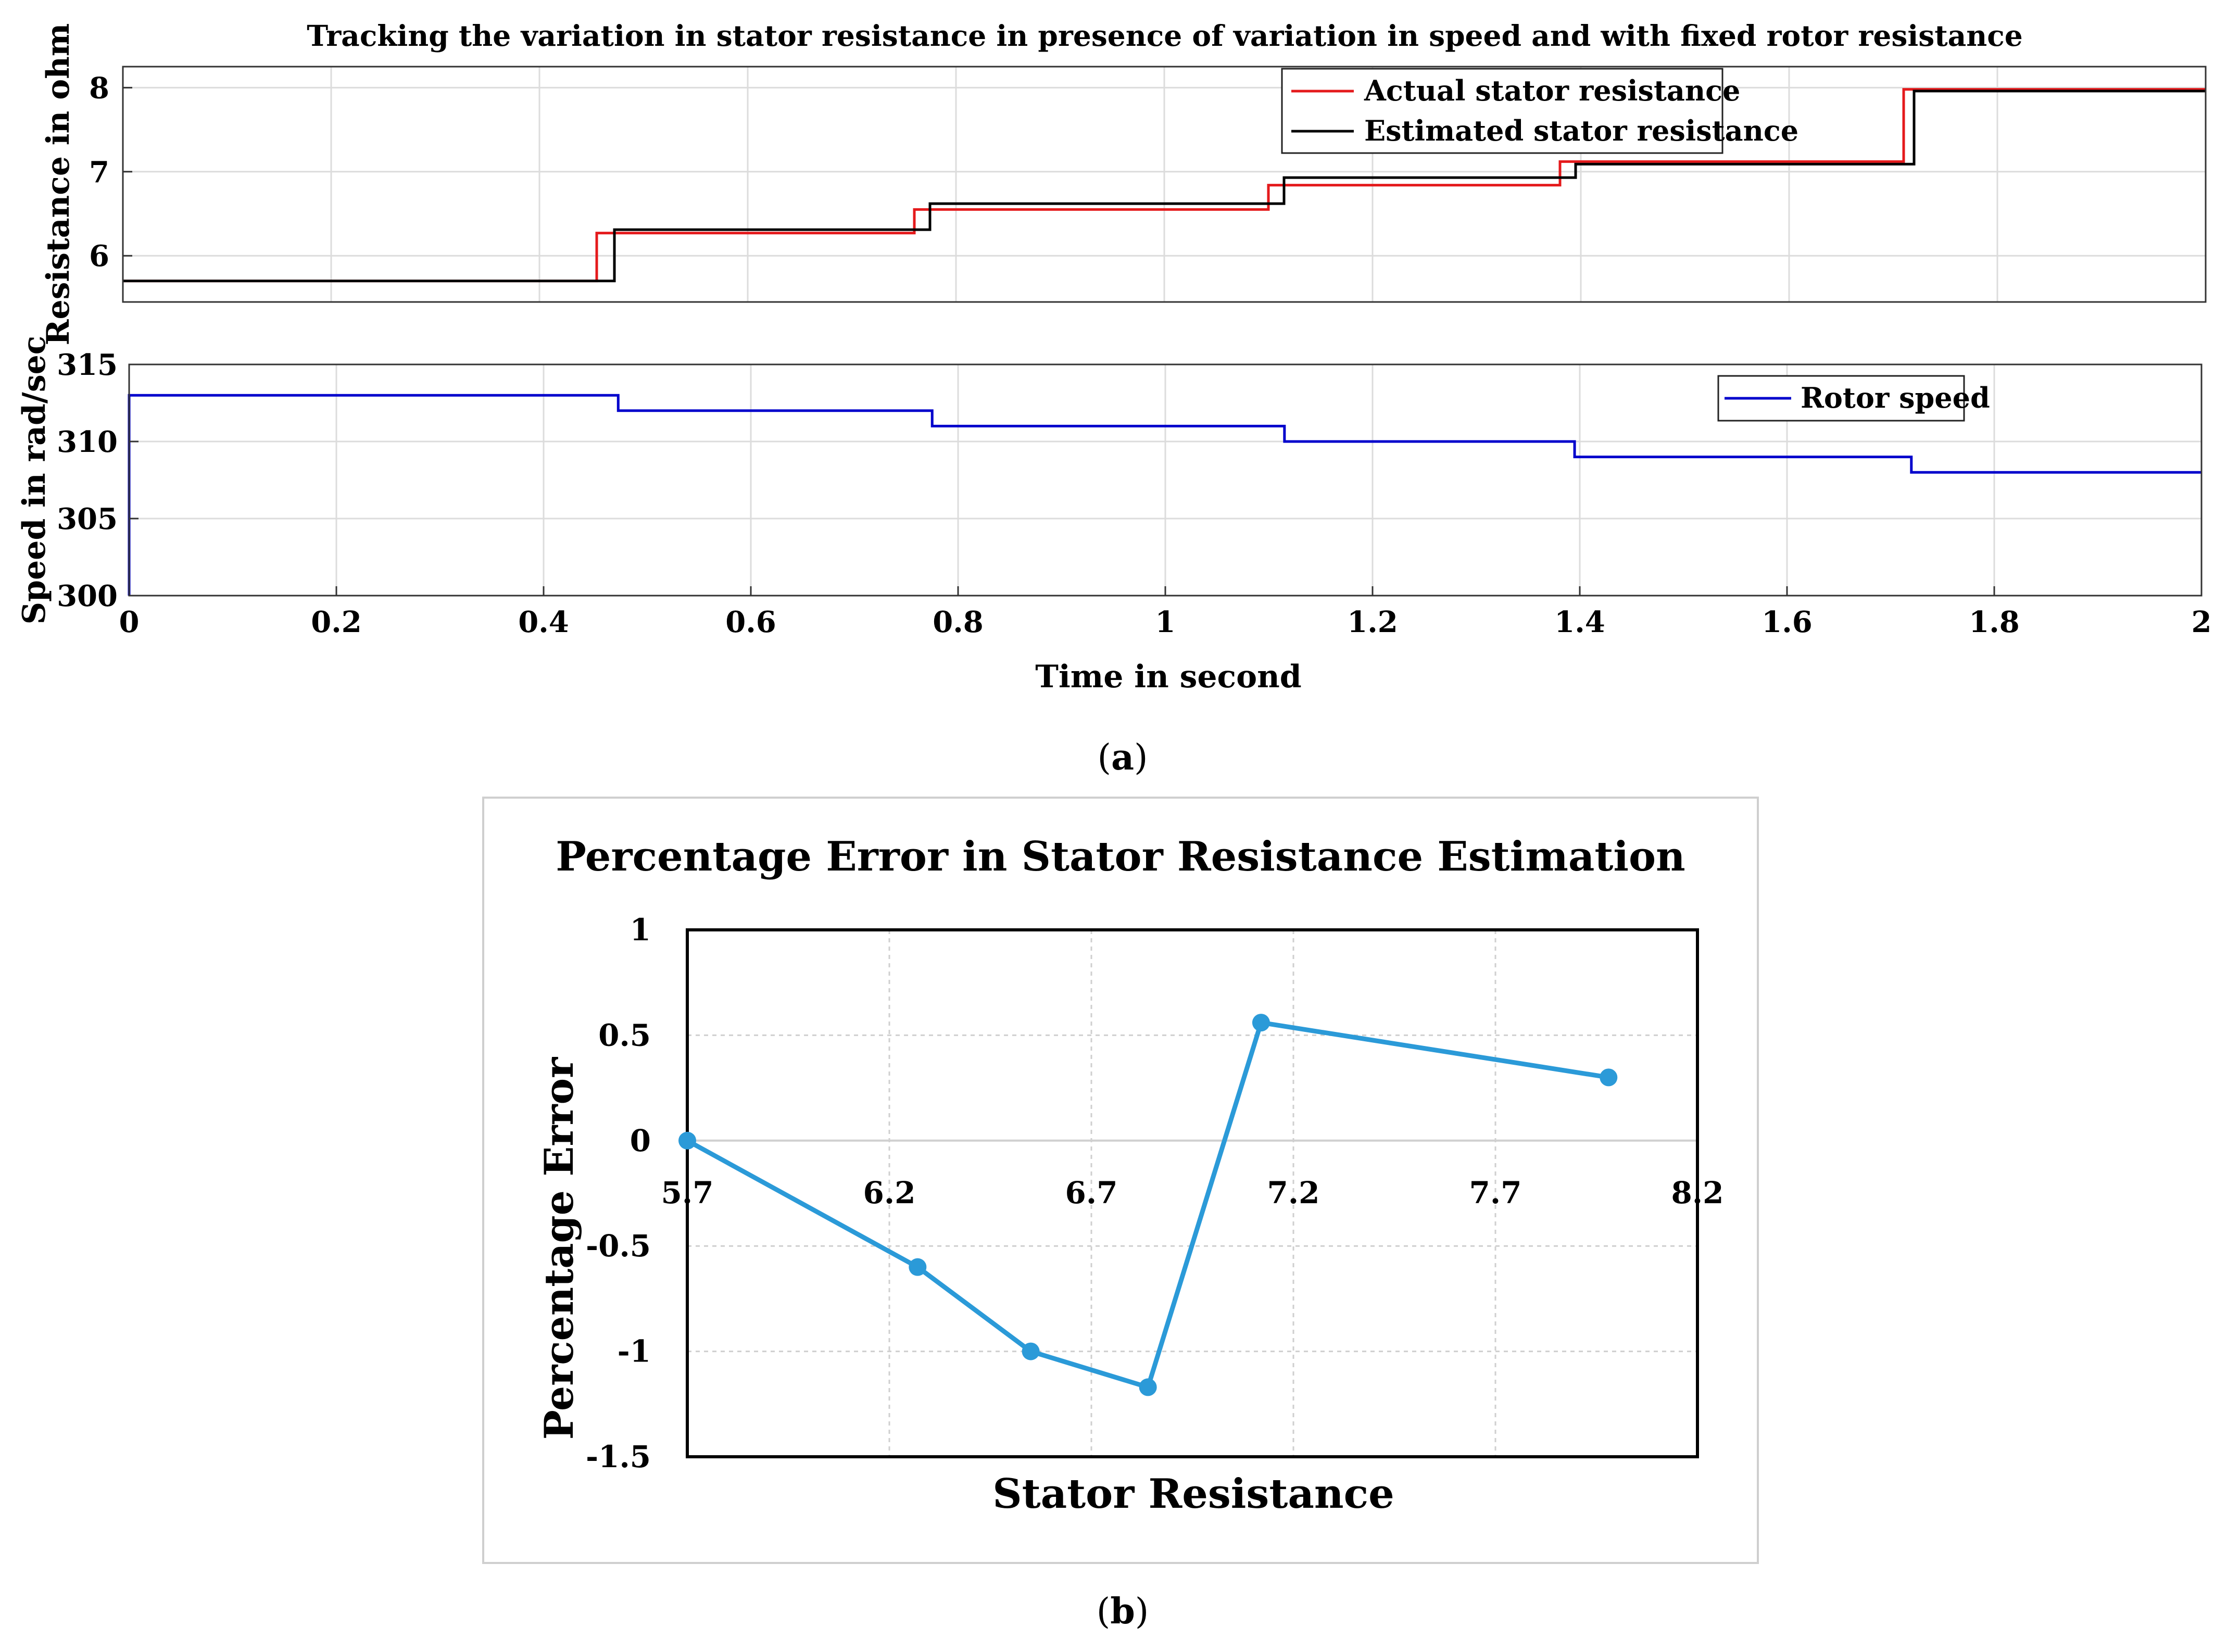  I want to click on bottom-y-axis-label: Speed in rad/sec, so click(34, 480).